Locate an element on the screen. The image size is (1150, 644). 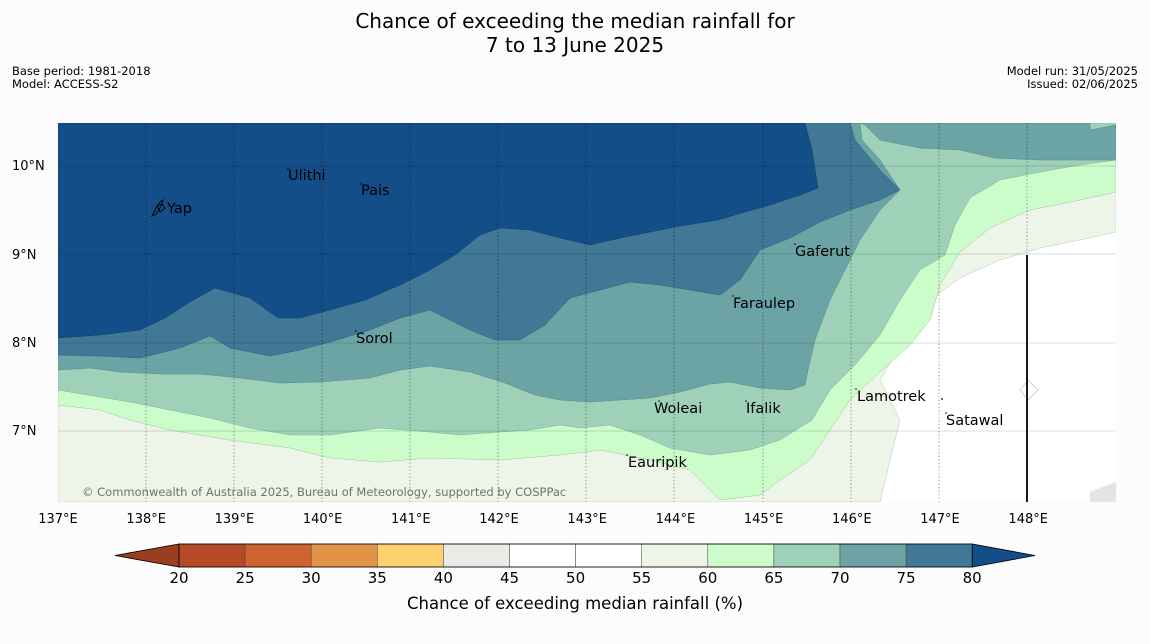
colorbar: 20 25 30 35 40 45 50 55 60 65 70 75 80 is located at coordinates (575, 565).